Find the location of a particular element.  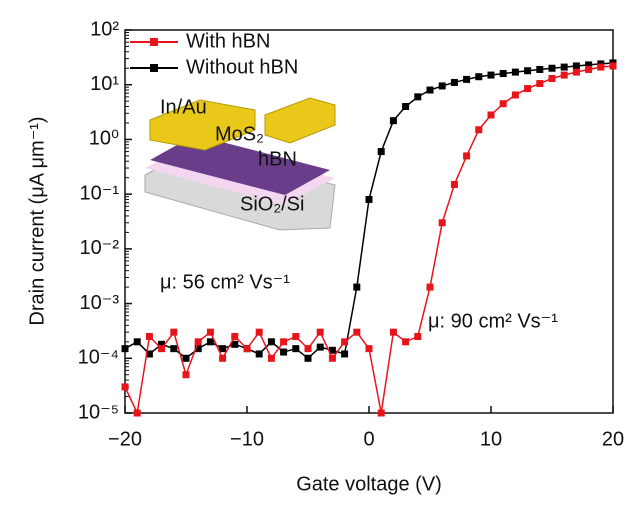

electrode-right is located at coordinates (300, 120).